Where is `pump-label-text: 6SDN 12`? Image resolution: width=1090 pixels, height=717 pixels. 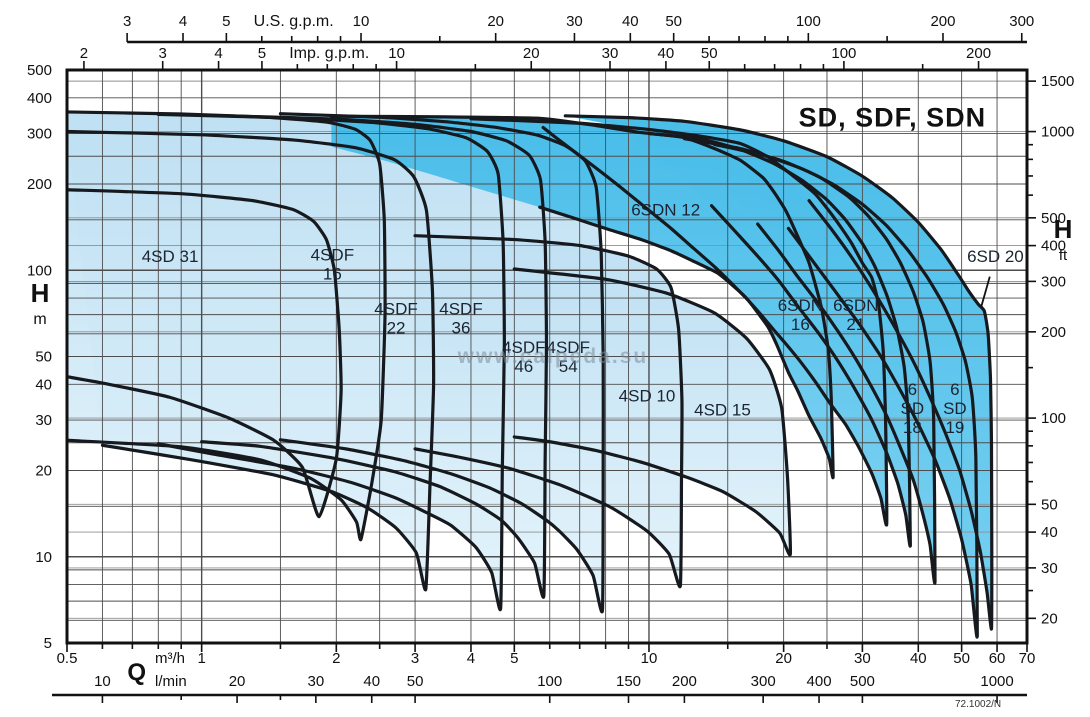
pump-label-text: 6SDN 12 is located at coordinates (665, 209).